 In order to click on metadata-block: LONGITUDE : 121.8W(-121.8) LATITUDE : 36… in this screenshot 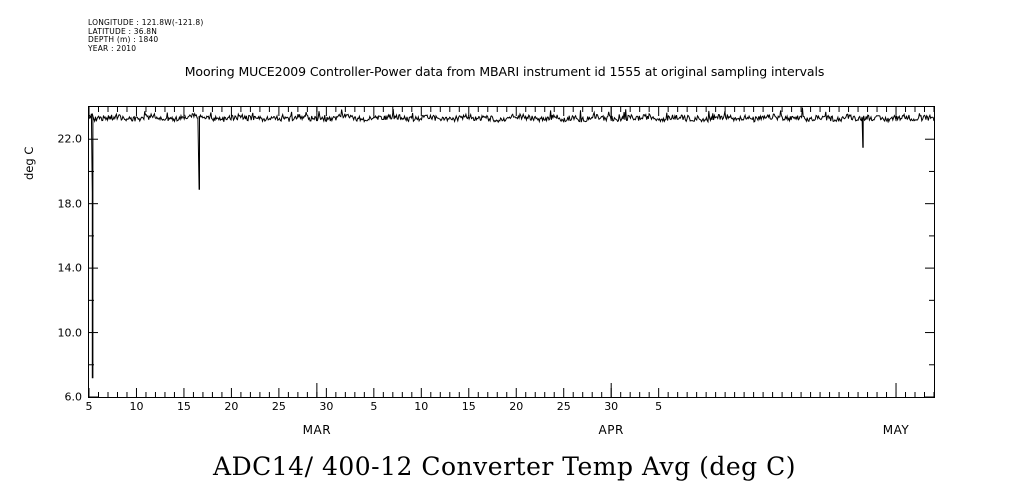, I will do `click(146, 35)`.